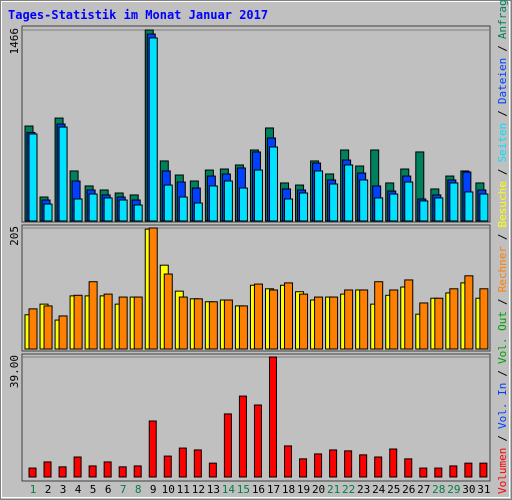  I want to click on x-tick-label: 20, so click(318, 489).